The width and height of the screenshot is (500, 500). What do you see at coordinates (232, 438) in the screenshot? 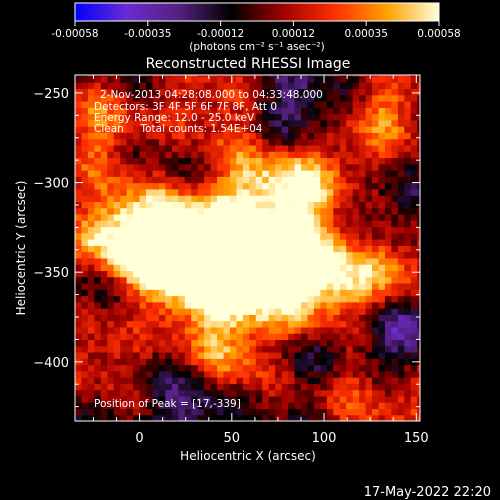
I see `x-tick-label: 50` at bounding box center [232, 438].